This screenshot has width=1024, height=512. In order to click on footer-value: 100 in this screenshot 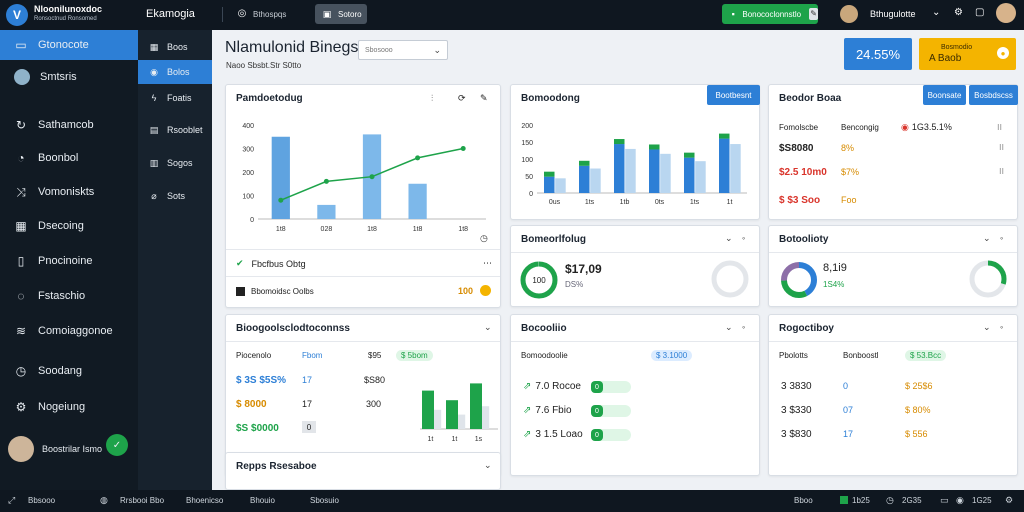, I will do `click(466, 291)`.